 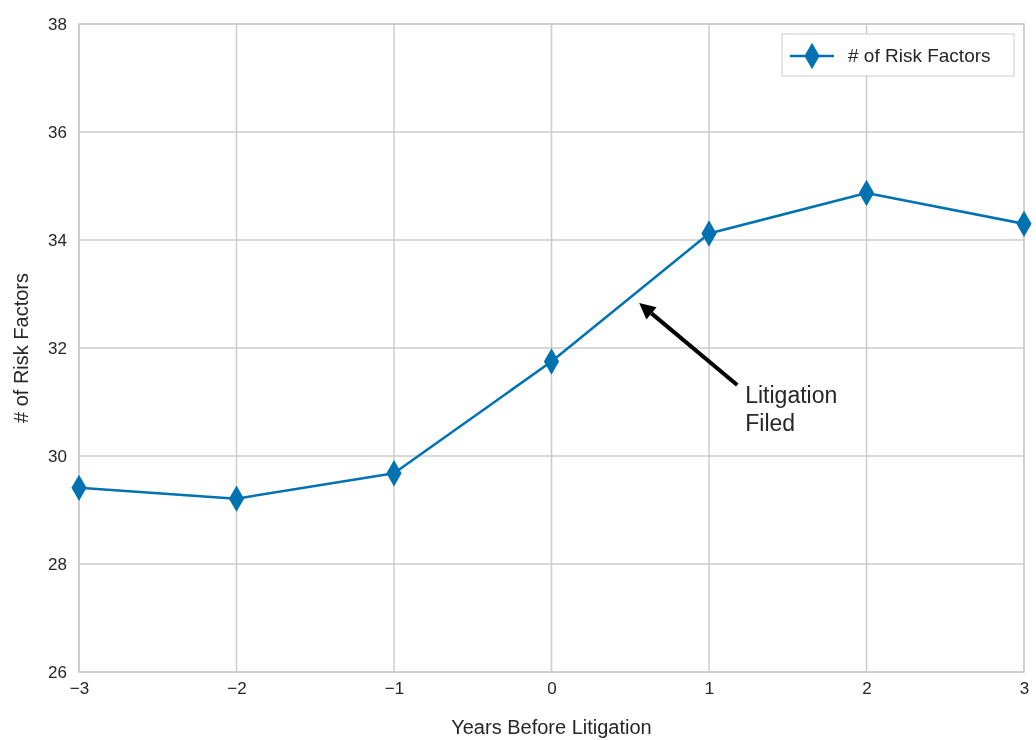 I want to click on y-tick-label: 30, so click(x=57, y=456).